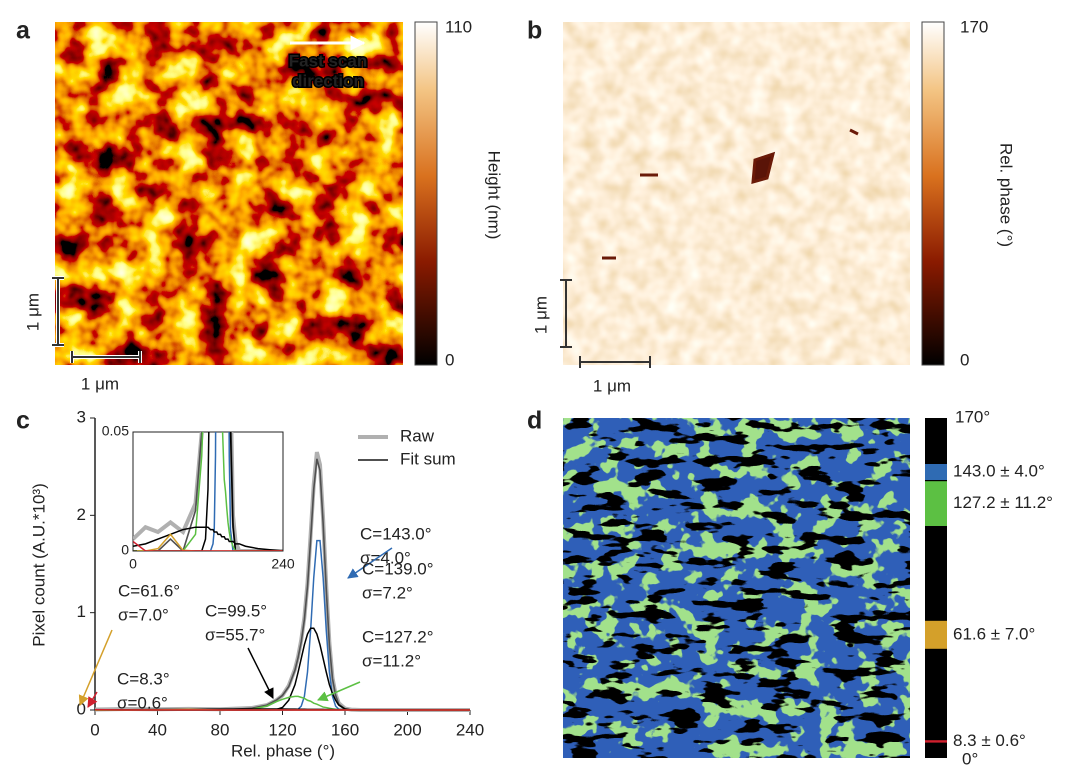 The image size is (1066, 769). I want to click on y-tick-label: 2, so click(81, 514).